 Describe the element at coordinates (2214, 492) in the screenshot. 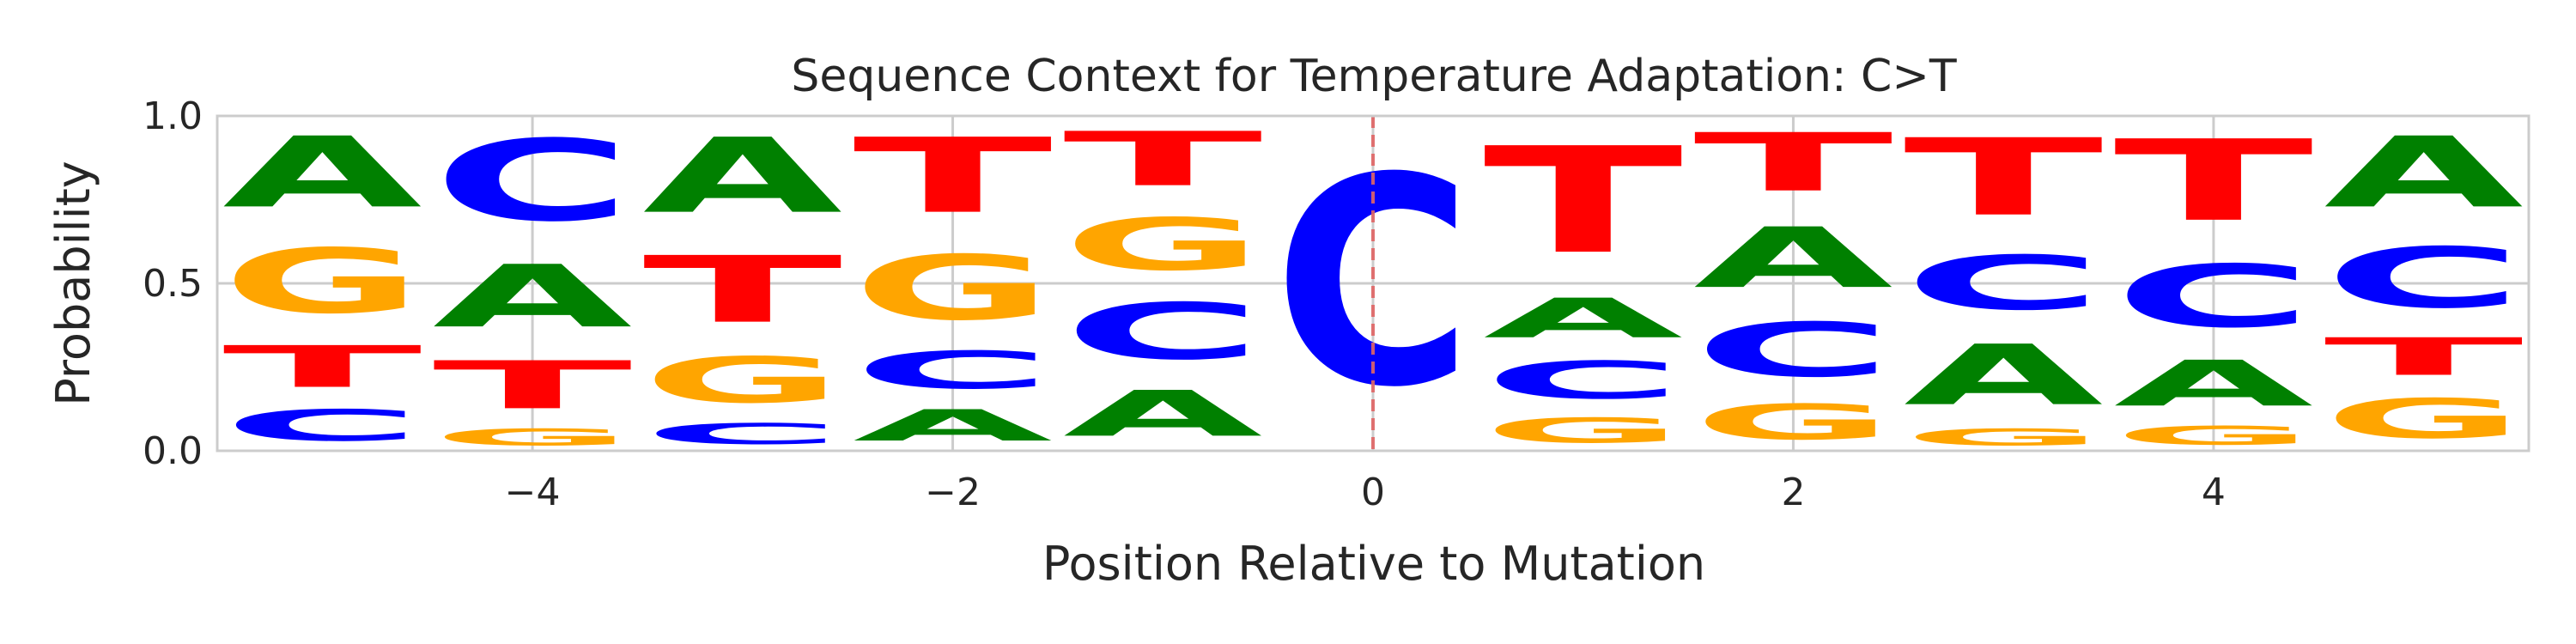

I see `x-tick-label: 4` at that location.